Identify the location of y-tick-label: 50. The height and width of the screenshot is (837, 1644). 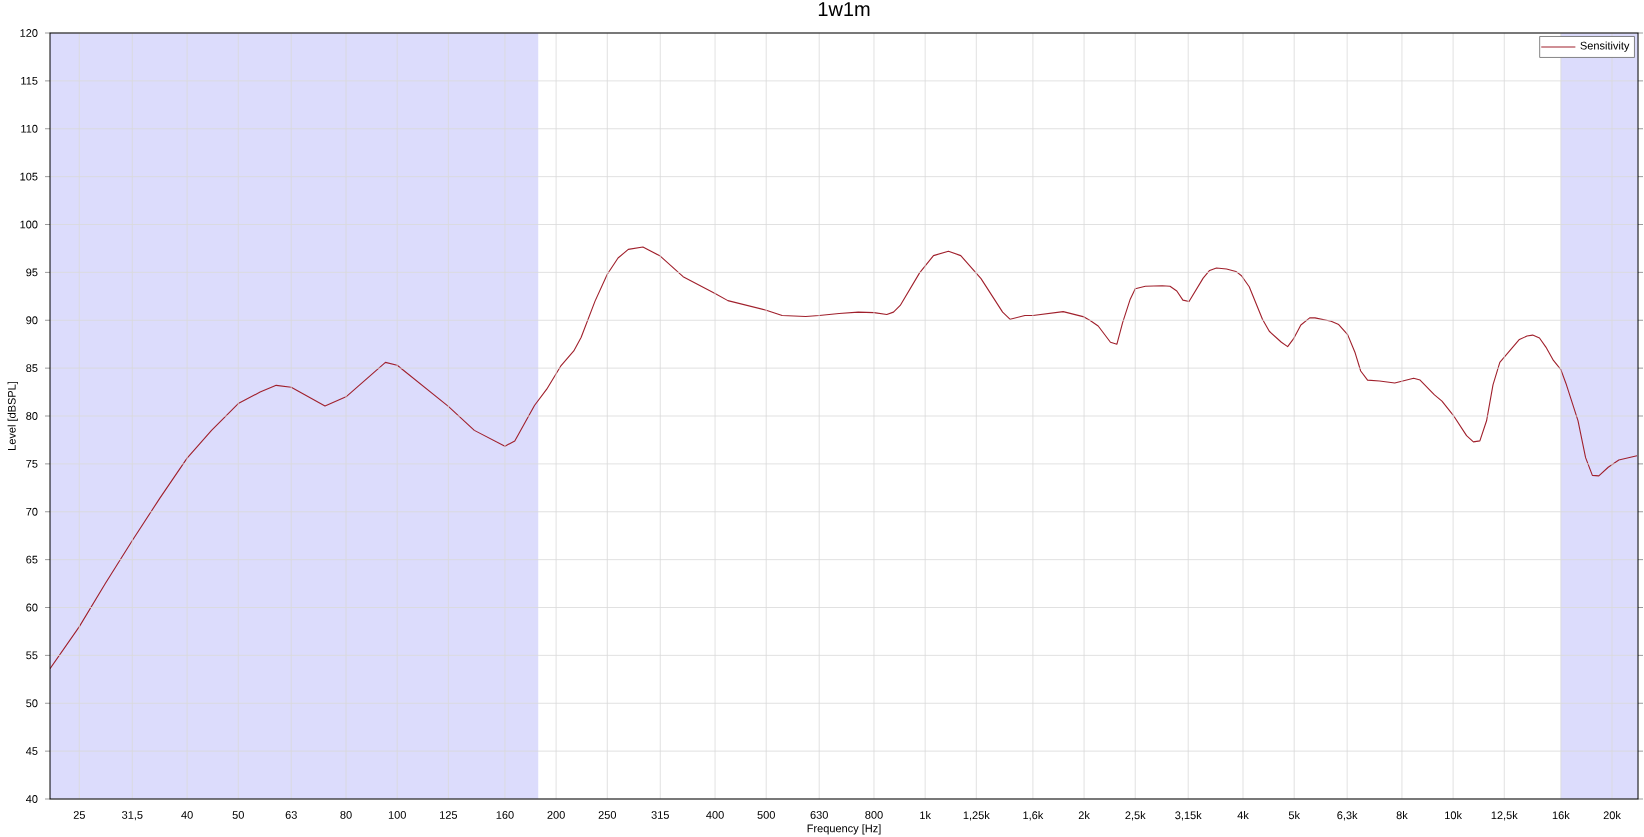
(32, 703).